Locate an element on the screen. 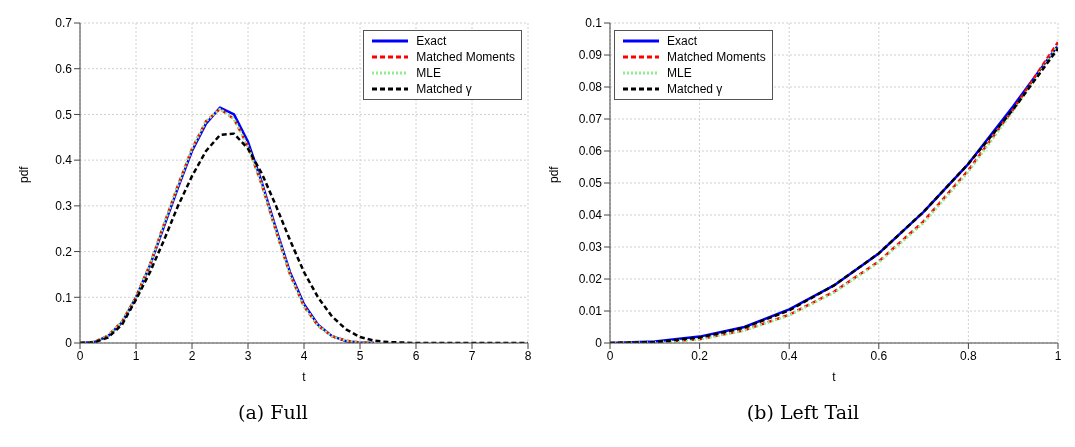 Image resolution: width=1075 pixels, height=447 pixels. y-tick-label: 0.4 is located at coordinates (64, 160).